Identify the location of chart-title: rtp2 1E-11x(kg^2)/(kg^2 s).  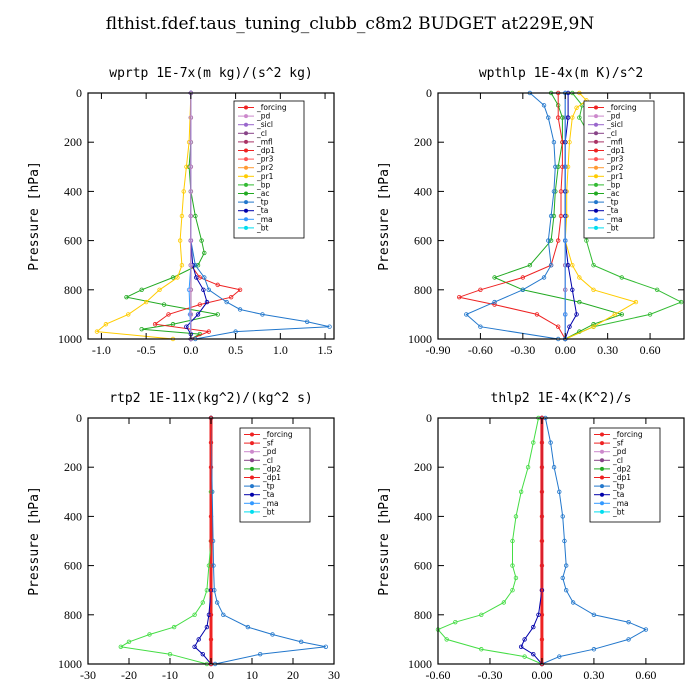
(211, 398).